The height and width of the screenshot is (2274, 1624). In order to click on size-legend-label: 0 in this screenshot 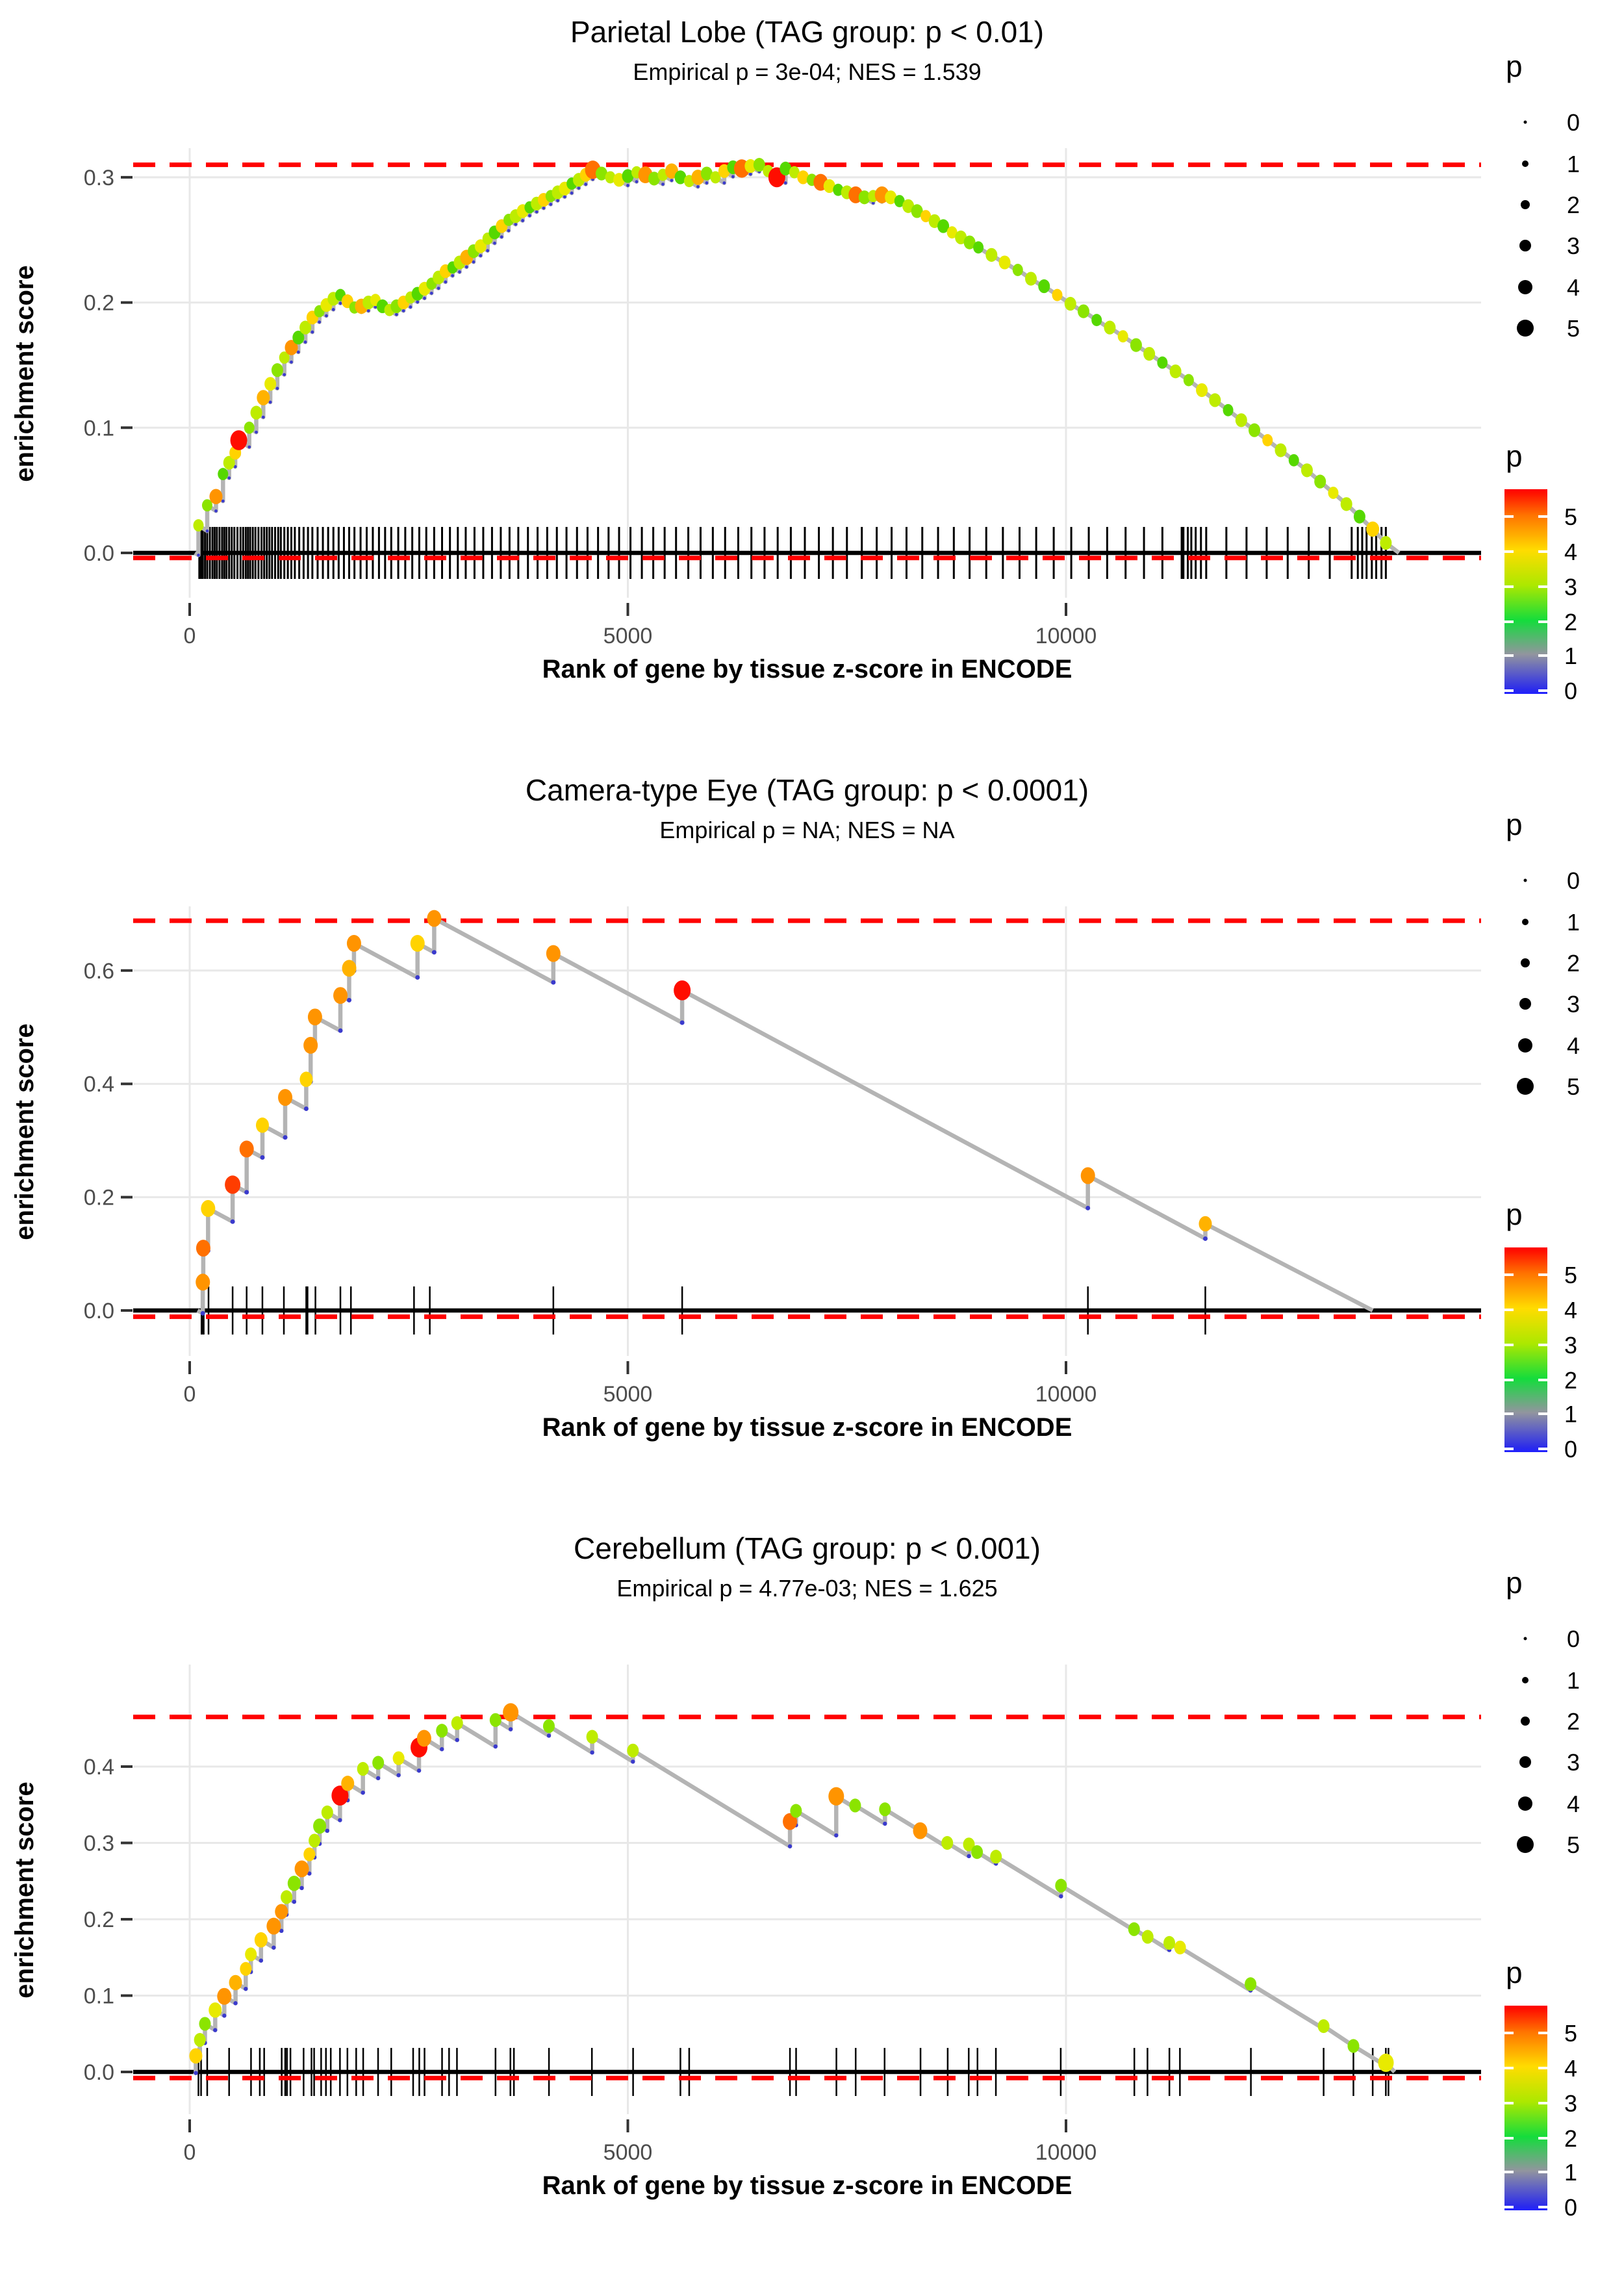, I will do `click(1573, 122)`.